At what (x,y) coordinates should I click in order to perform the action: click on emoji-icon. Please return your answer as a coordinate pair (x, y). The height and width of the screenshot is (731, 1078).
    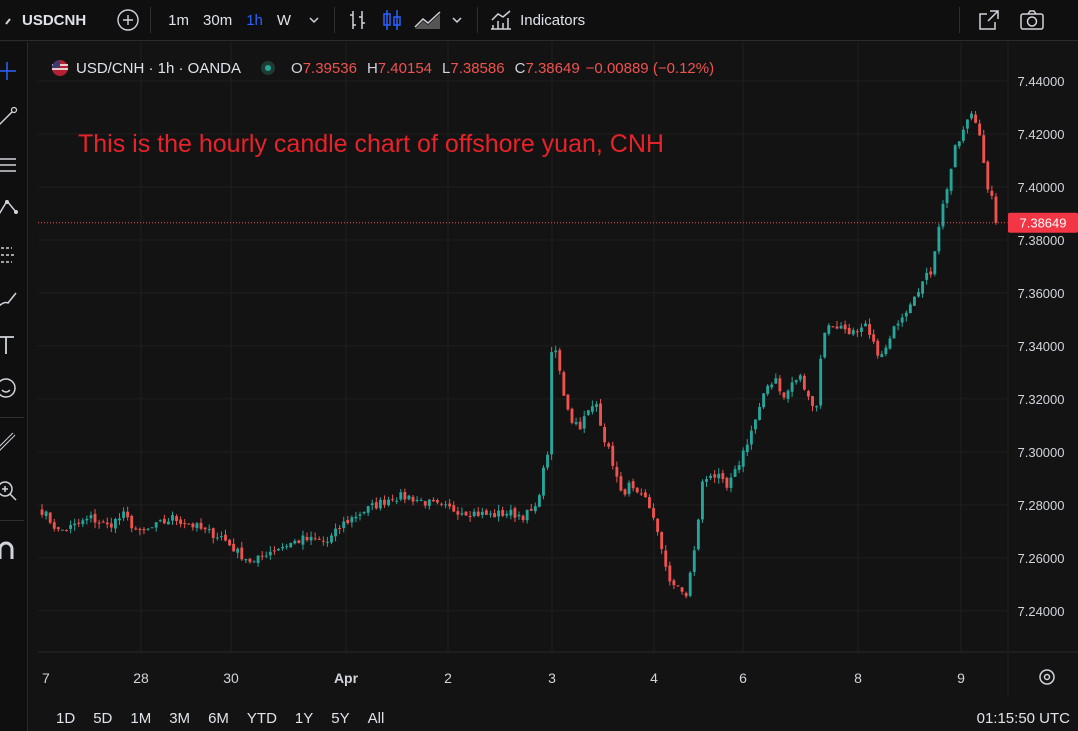
    Looking at the image, I should click on (10, 388).